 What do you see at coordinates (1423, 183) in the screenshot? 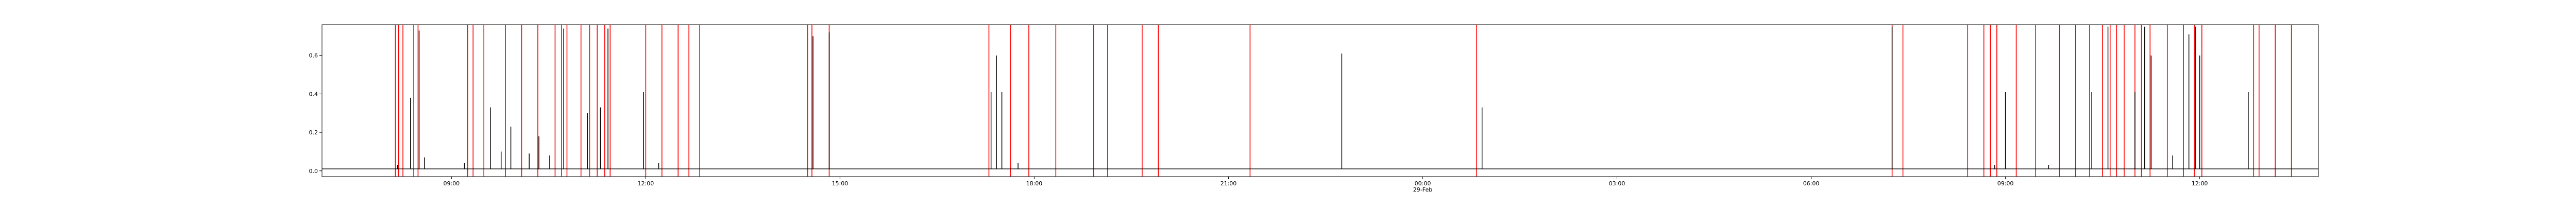
I see `x-tick-label: 00:00` at bounding box center [1423, 183].